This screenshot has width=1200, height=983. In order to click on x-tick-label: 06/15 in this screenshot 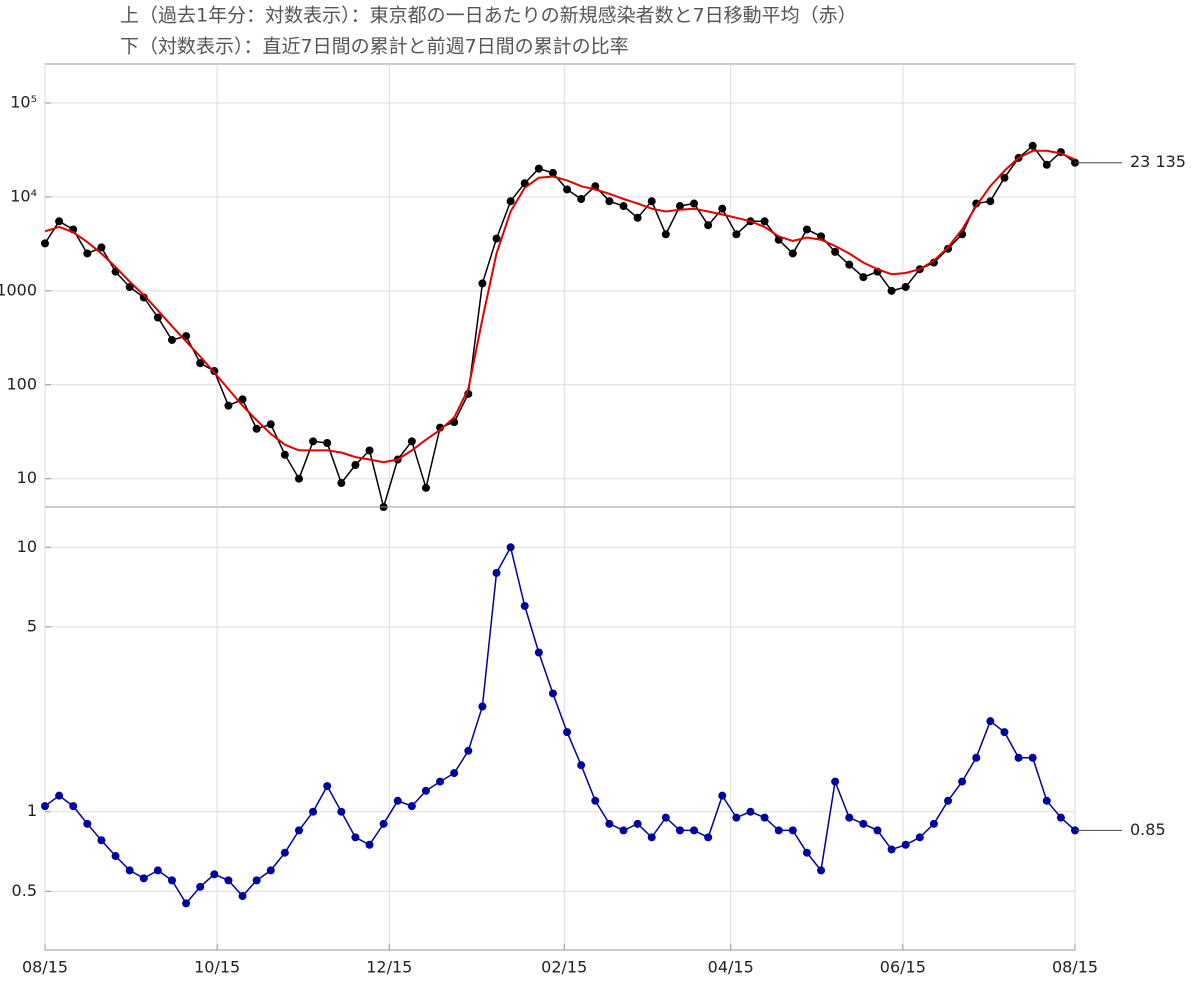, I will do `click(903, 967)`.